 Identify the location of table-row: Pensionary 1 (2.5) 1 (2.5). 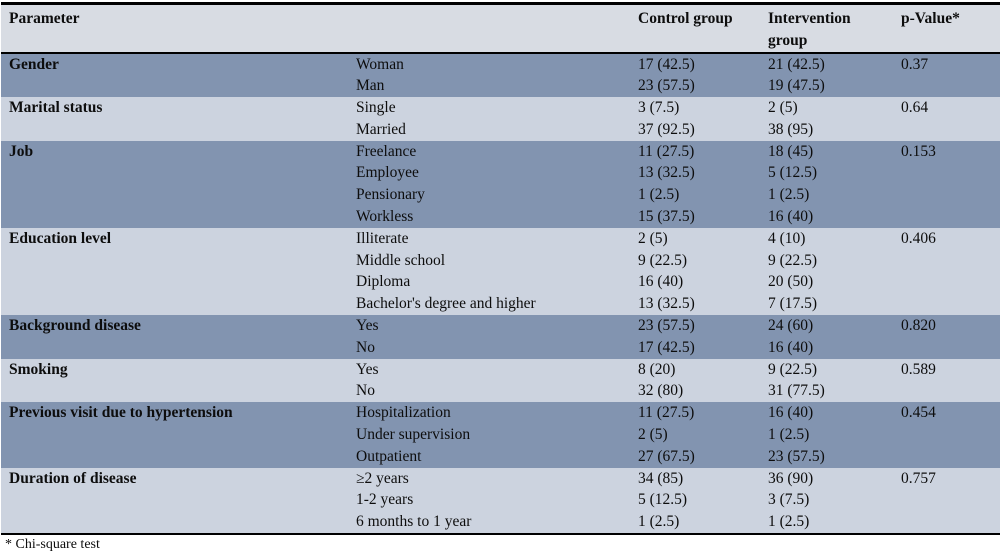
(500, 195).